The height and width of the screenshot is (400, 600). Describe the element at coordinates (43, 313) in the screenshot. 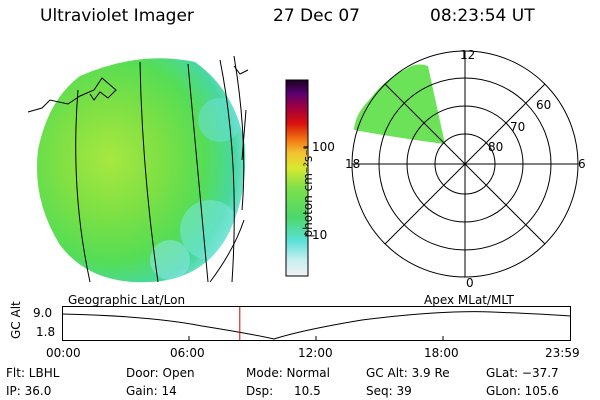

I see `strip-ytick-high: 9.0` at that location.